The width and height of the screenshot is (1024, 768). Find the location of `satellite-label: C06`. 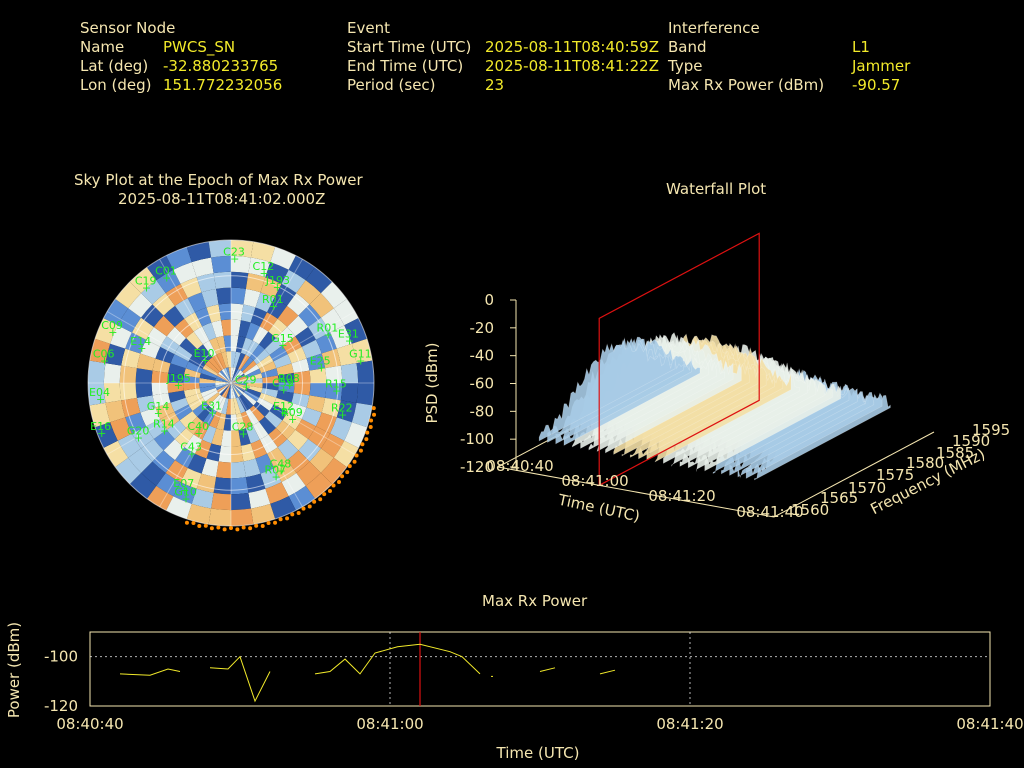

satellite-label: C06 is located at coordinates (104, 353).